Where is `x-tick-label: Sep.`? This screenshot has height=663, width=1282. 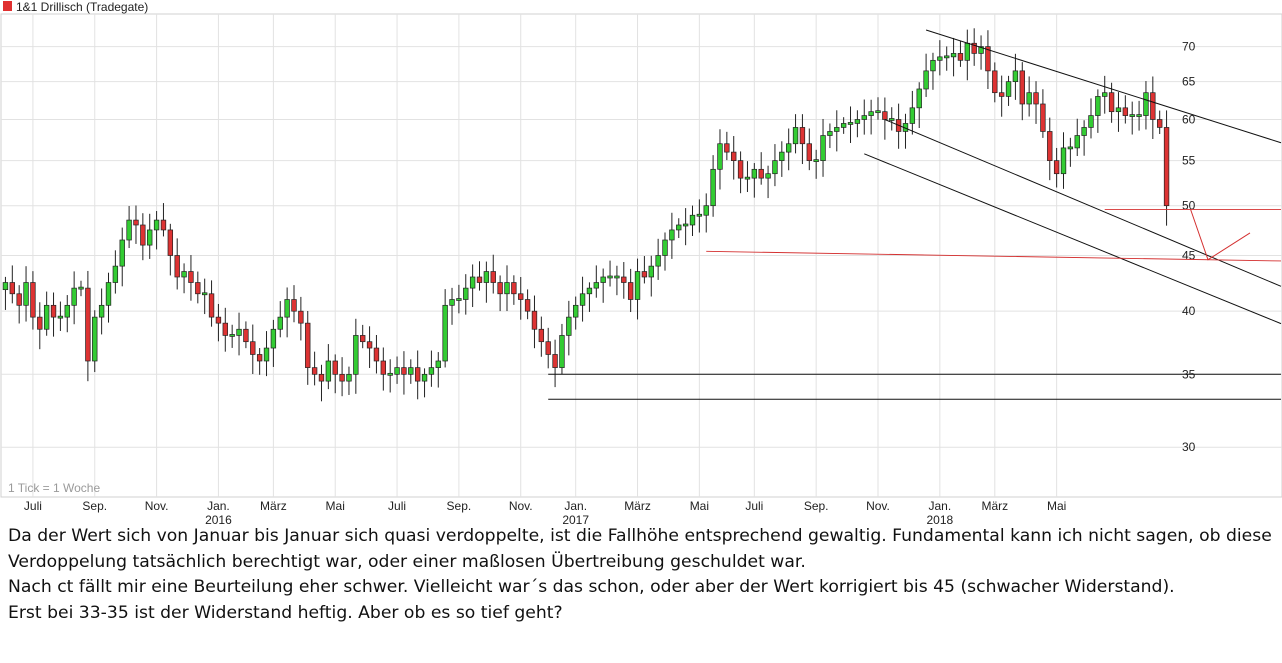
x-tick-label: Sep. is located at coordinates (459, 506).